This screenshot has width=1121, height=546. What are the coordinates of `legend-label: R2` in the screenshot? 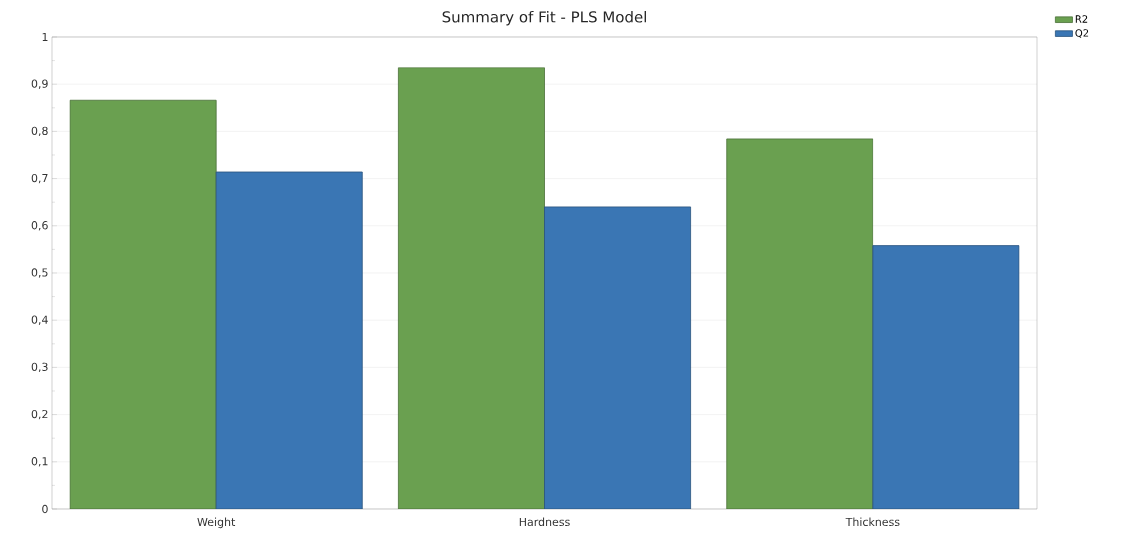 It's located at (1081, 19).